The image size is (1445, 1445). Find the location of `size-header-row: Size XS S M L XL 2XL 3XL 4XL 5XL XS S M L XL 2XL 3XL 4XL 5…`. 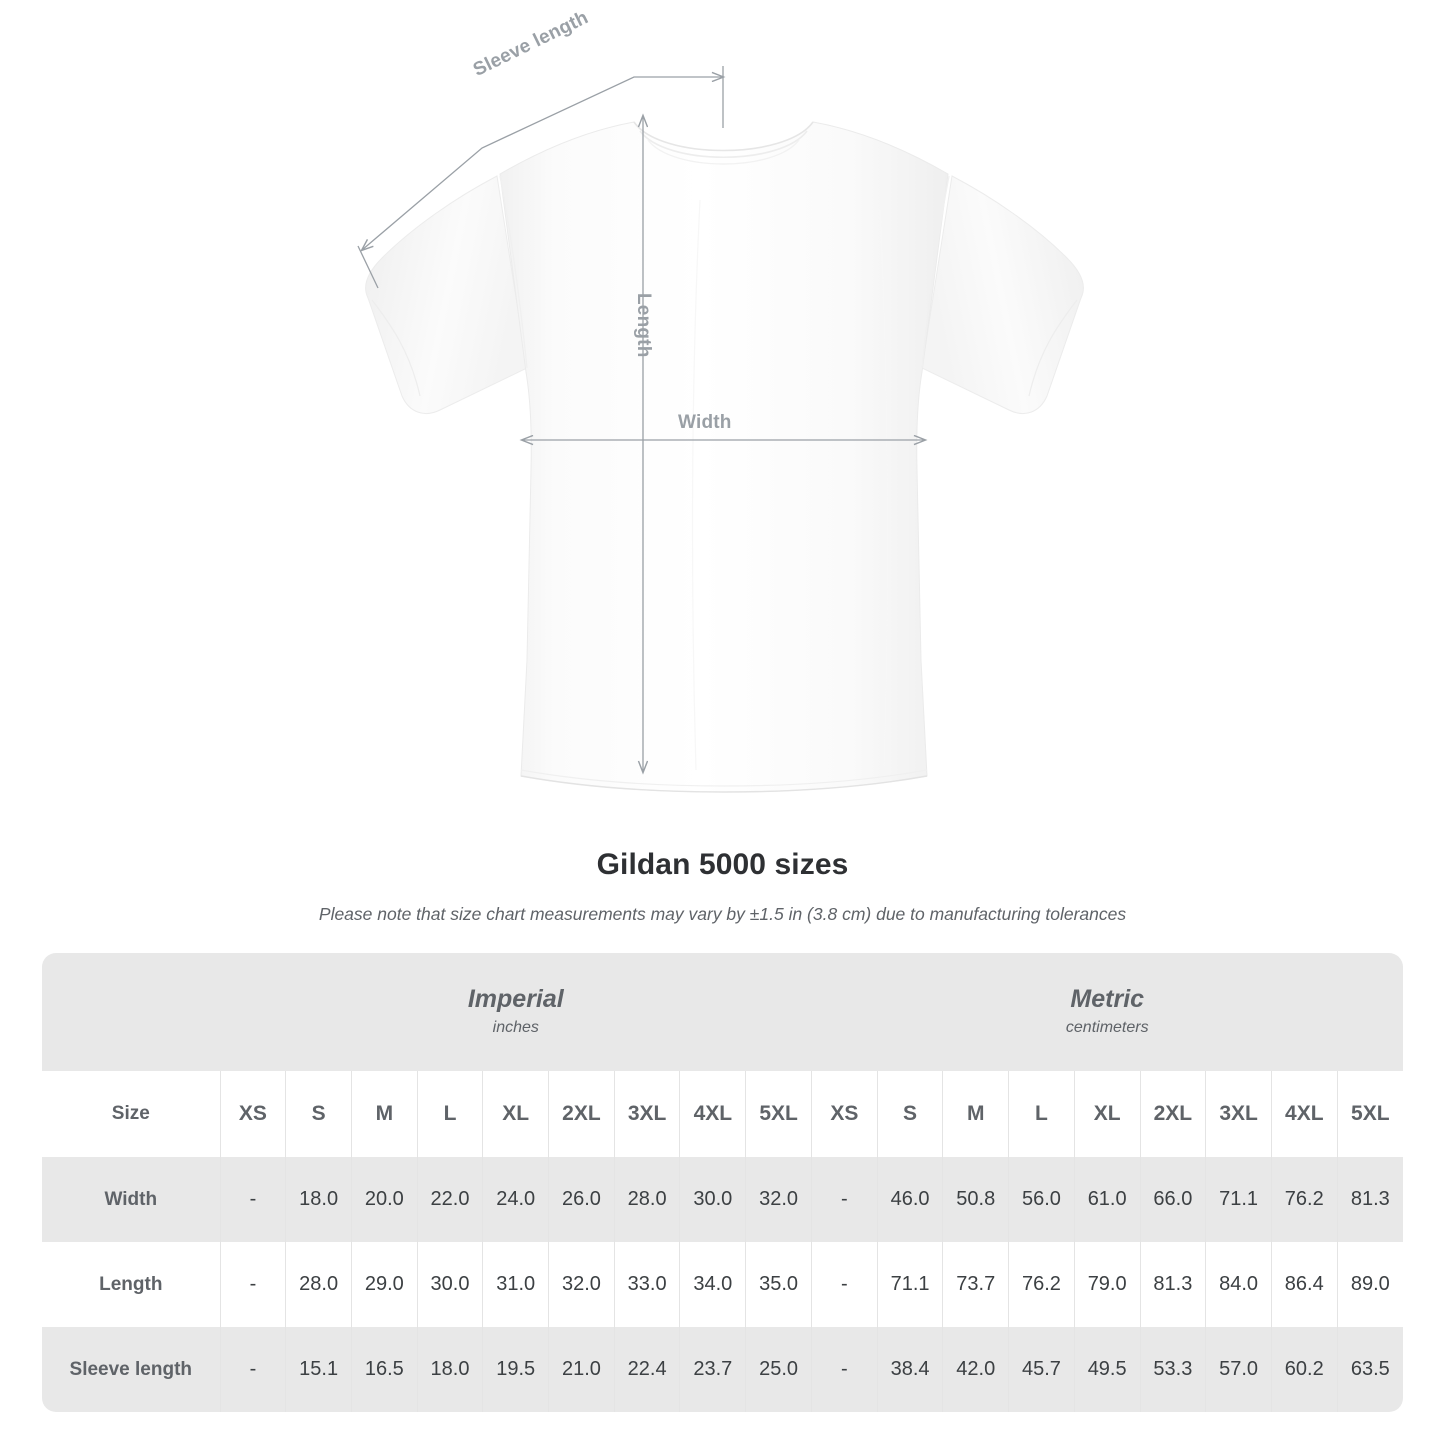

size-header-row: Size XS S M L XL 2XL 3XL 4XL 5XL XS S M L XL 2XL 3XL 4XL 5… is located at coordinates (722, 1114).